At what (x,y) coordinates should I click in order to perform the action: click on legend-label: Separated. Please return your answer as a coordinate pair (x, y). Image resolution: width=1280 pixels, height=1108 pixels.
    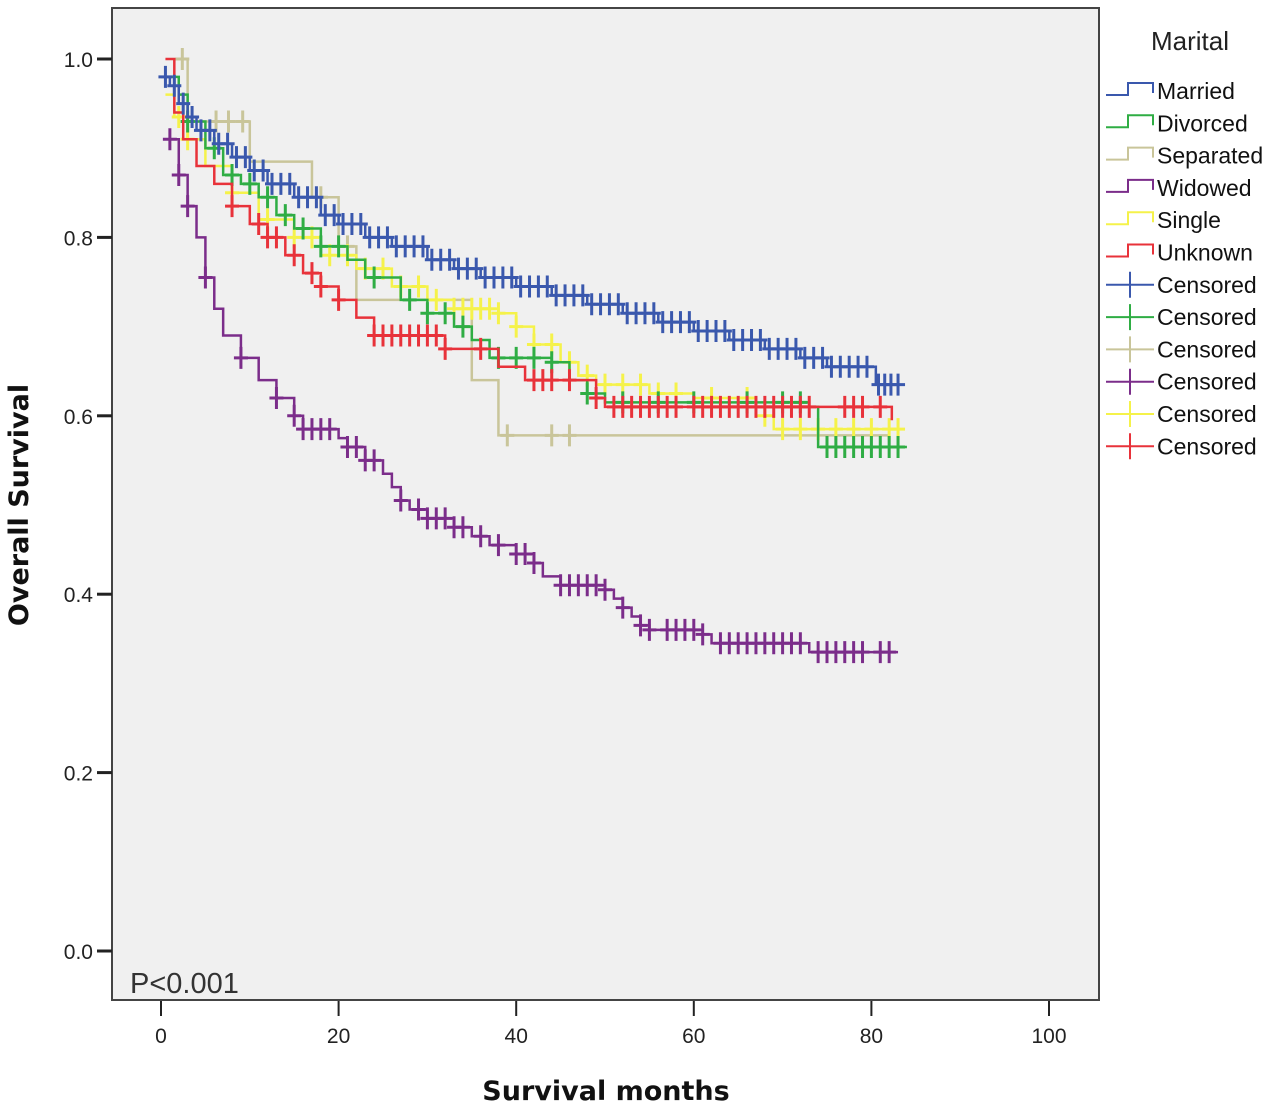
    Looking at the image, I should click on (1210, 156).